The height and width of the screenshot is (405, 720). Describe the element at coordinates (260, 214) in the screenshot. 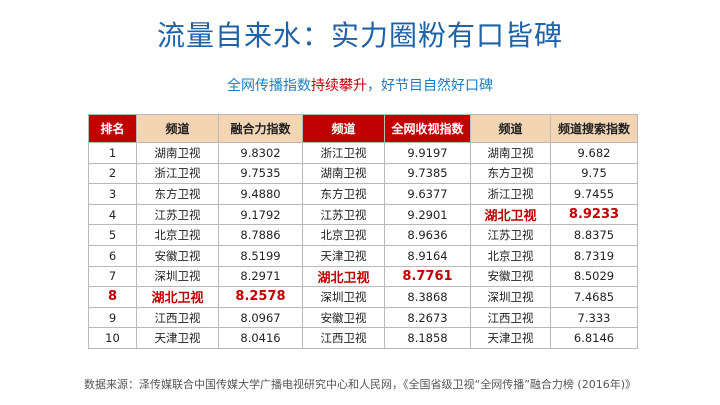

I see `table-cell: 9.1792` at that location.